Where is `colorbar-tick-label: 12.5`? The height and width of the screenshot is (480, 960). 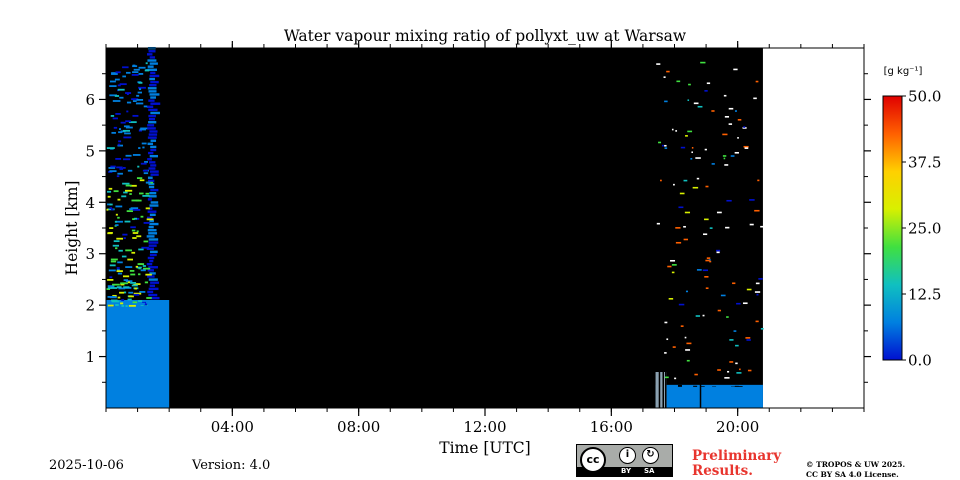
colorbar-tick-label: 12.5 is located at coordinates (924, 295).